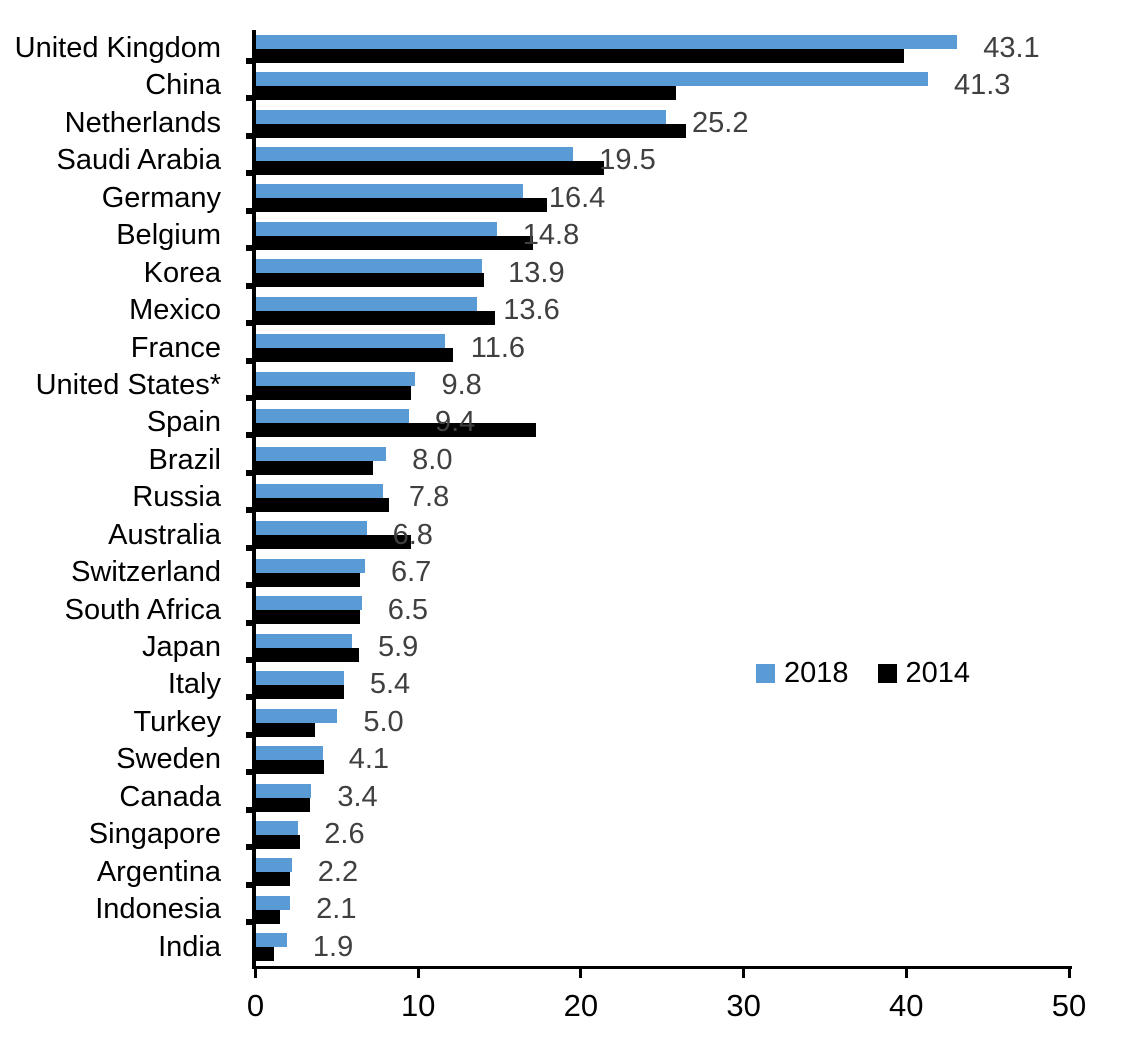  Describe the element at coordinates (164, 534) in the screenshot. I see `category-label: Australia` at that location.